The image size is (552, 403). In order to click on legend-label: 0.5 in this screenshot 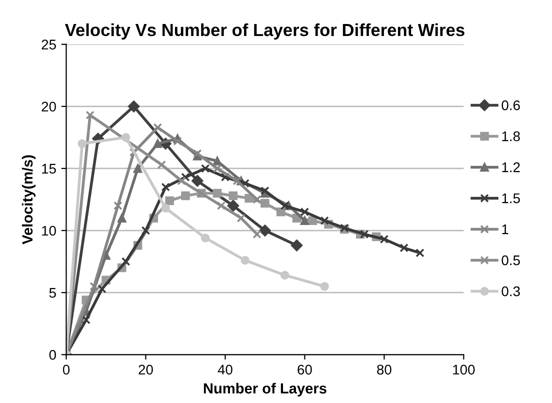, I will do `click(511, 260)`.